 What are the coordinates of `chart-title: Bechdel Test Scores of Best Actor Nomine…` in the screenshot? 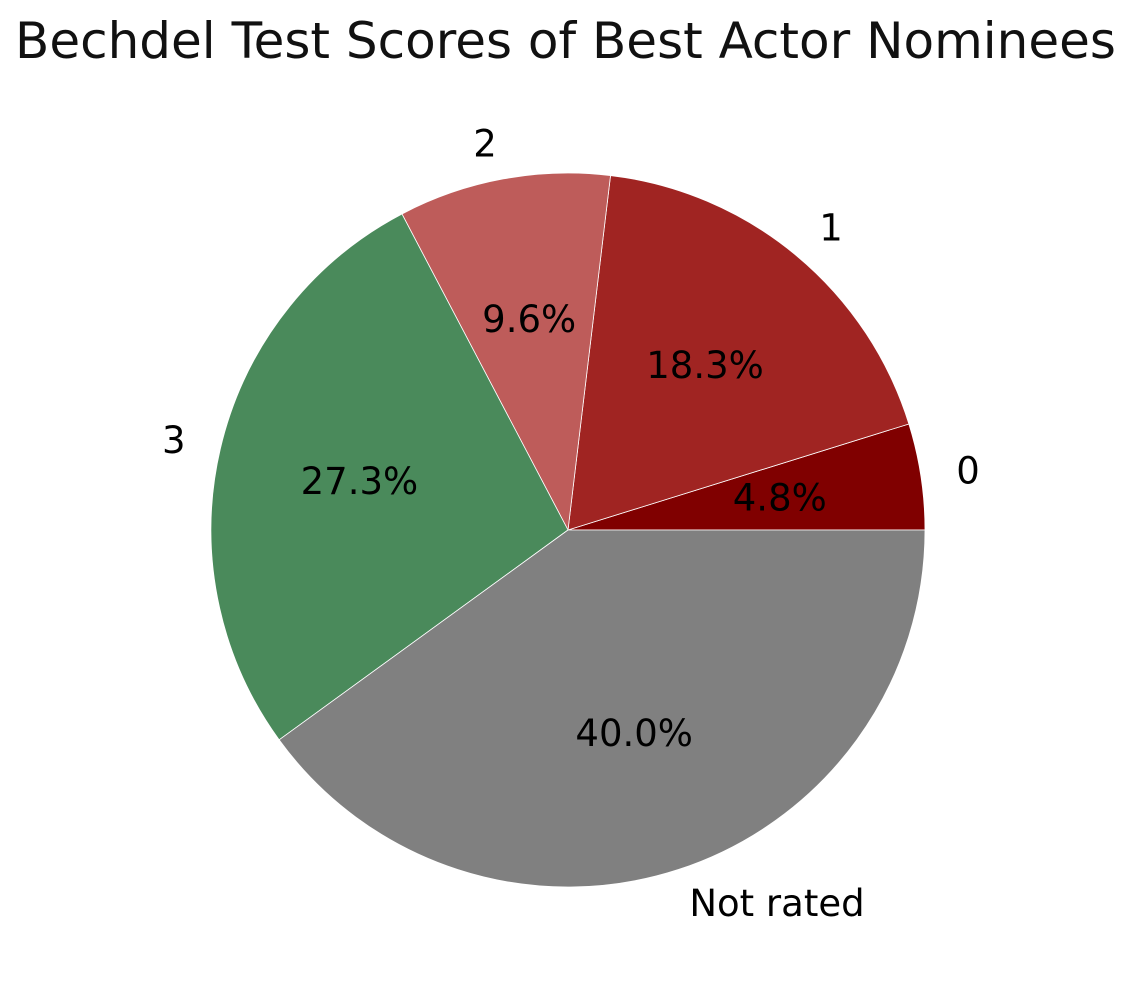 It's located at (565, 41).